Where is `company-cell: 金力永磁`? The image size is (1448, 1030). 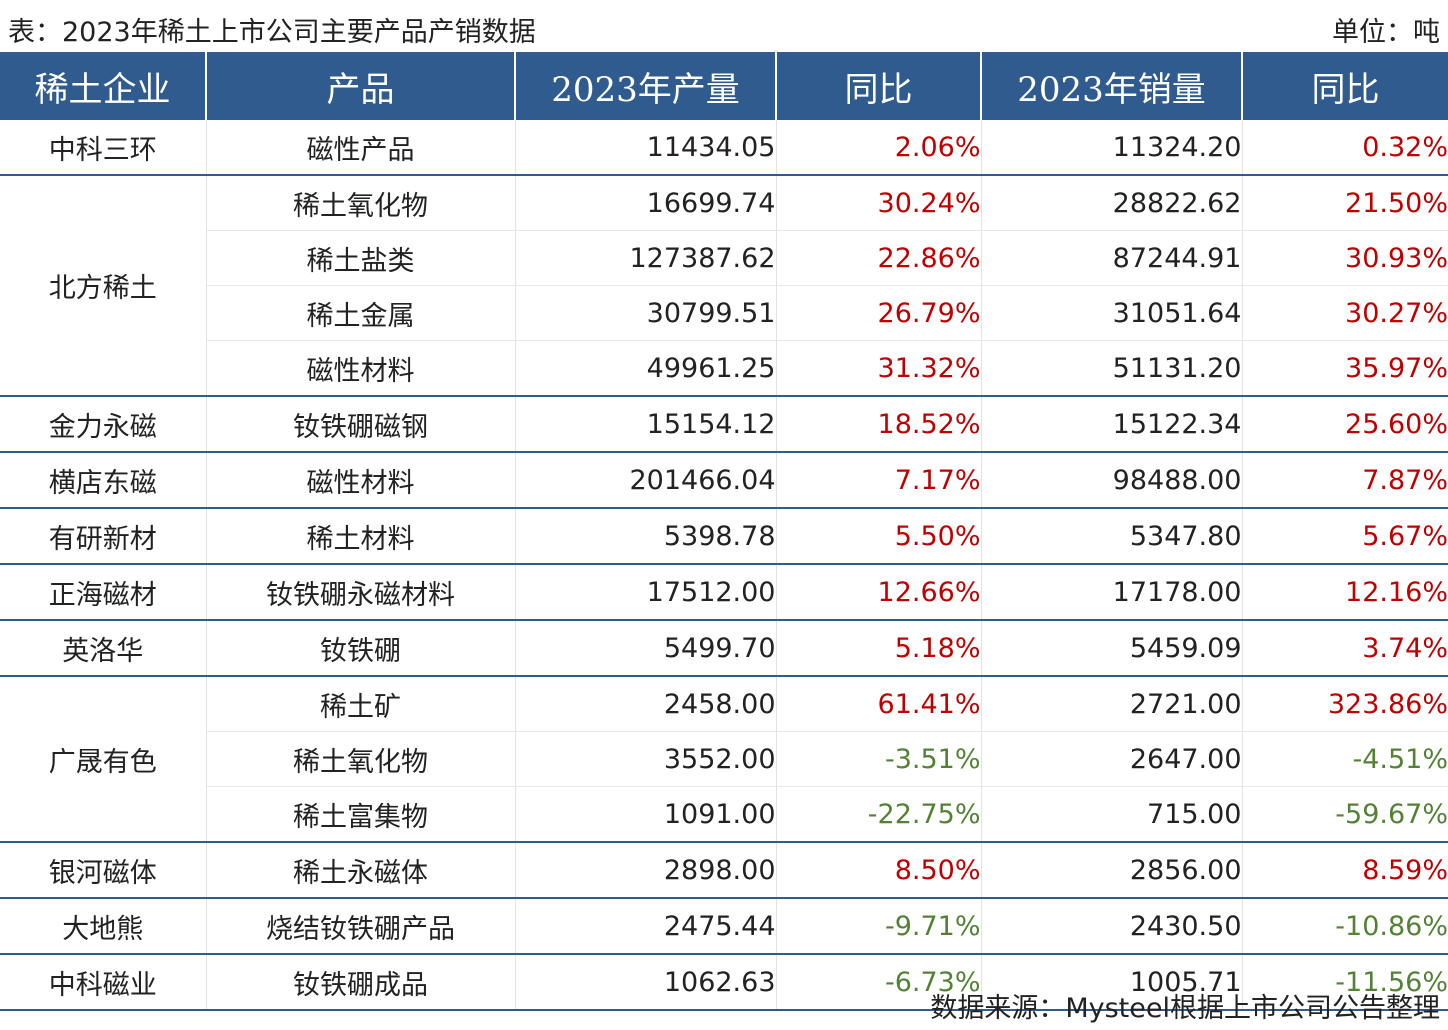 company-cell: 金力永磁 is located at coordinates (103, 424).